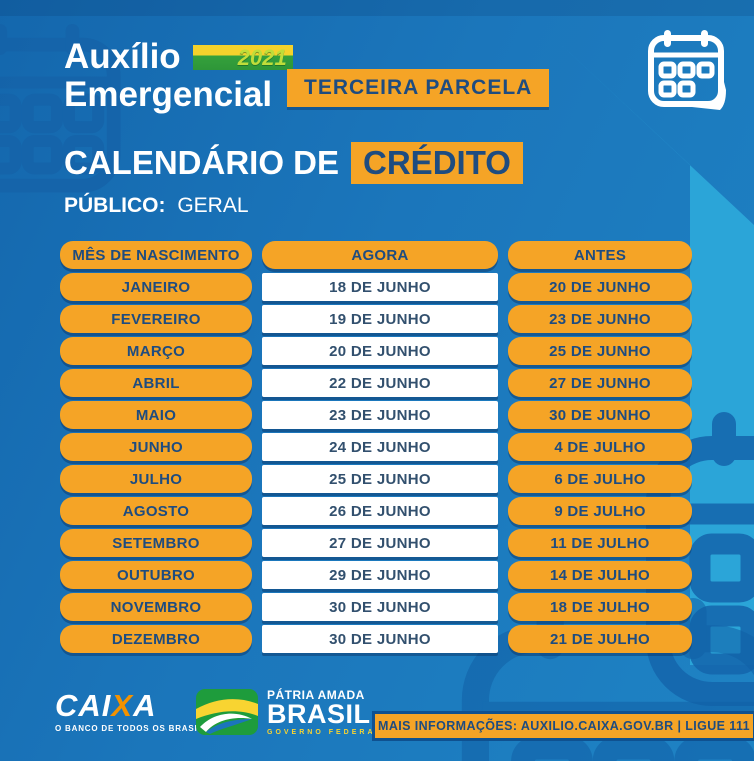 This screenshot has width=754, height=761. I want to click on antes-cell: 11 DE JULHO, so click(600, 543).